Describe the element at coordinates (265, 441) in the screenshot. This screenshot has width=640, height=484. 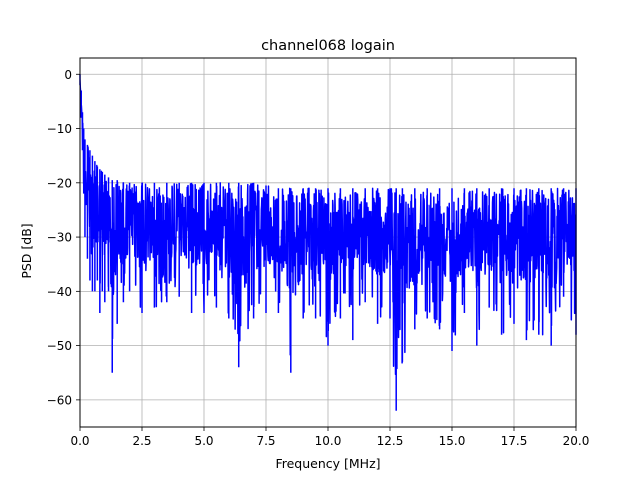
I see `x-tick-label: 7.5` at that location.